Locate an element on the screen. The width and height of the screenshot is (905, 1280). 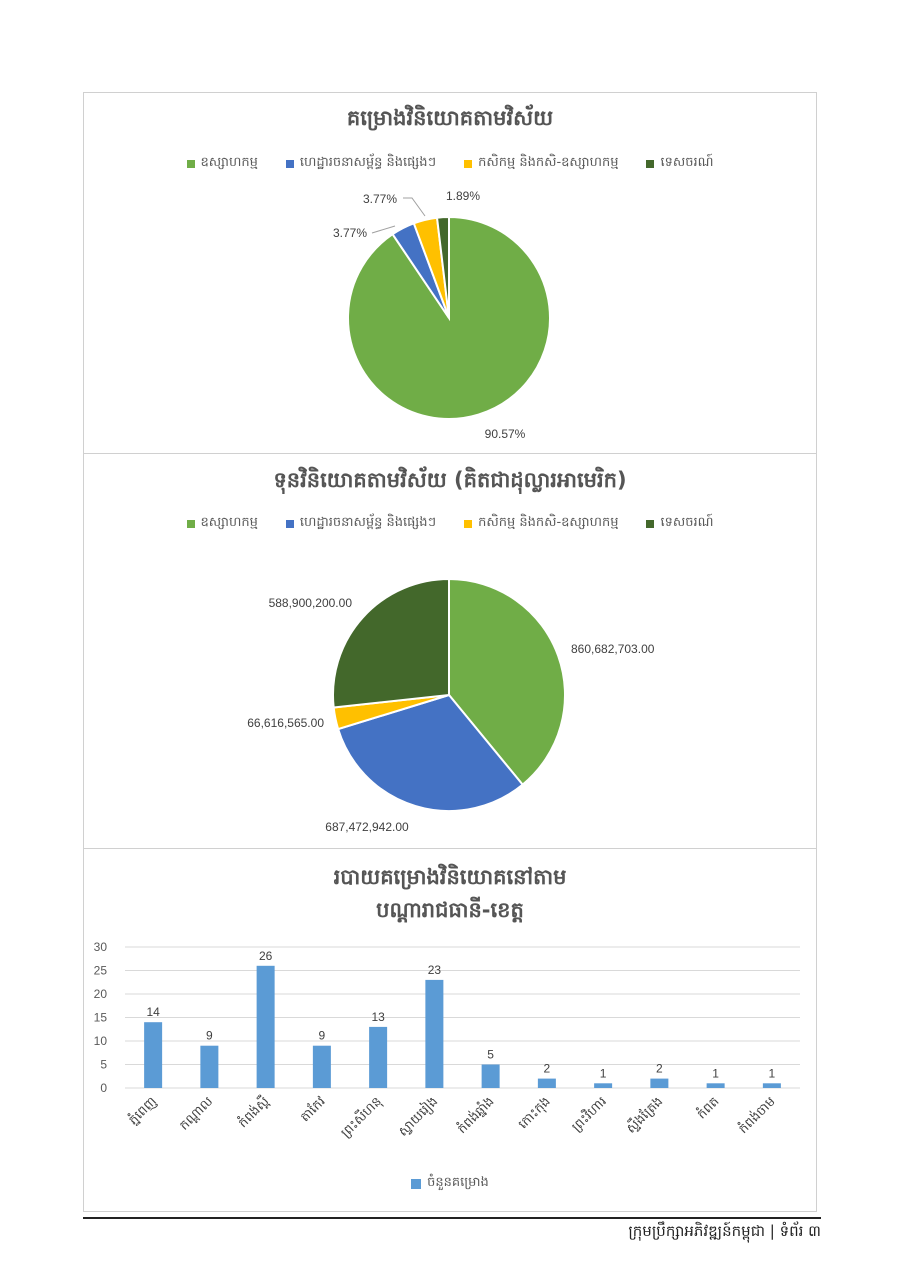
x-tick-label: កោះកុង is located at coordinates (535, 1113).